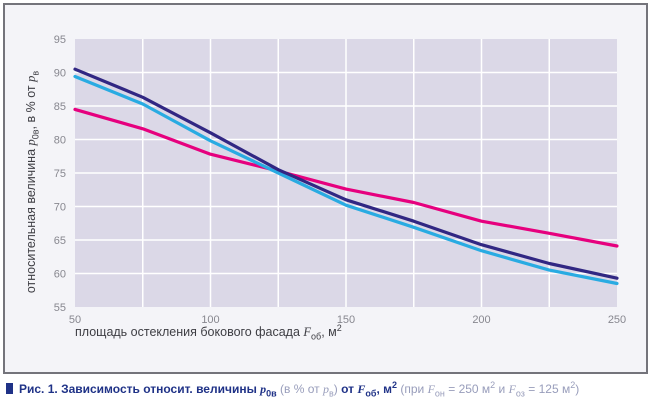 The image size is (656, 411). Describe the element at coordinates (467, 389) in the screenshot. I see `caption-val-250: = 250 м` at that location.